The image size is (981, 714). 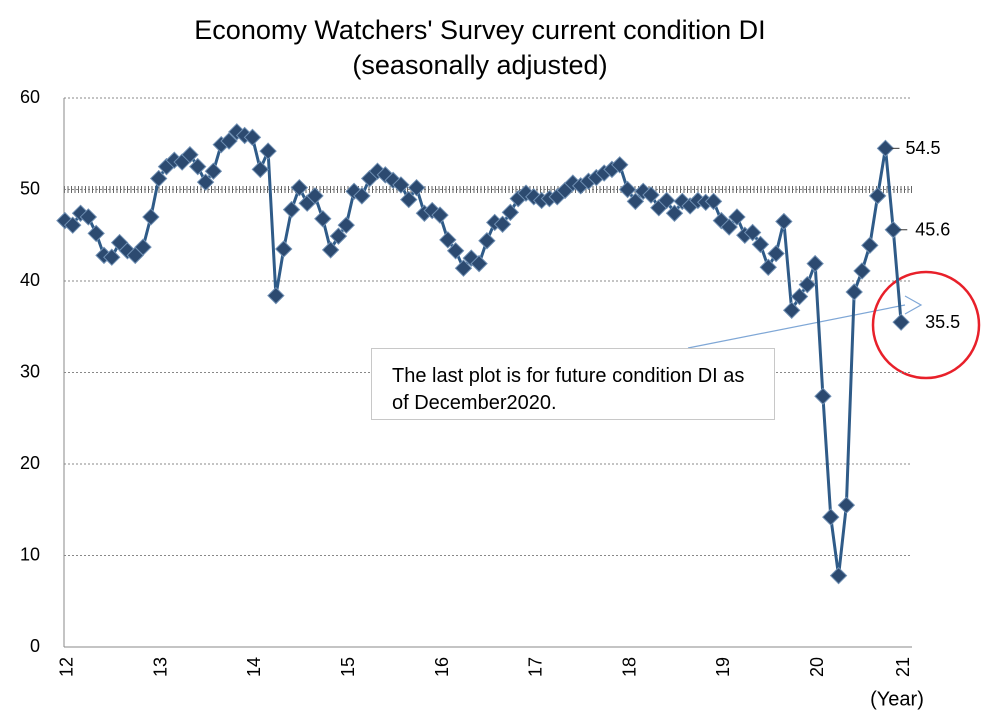 I want to click on x-axis-label: (Year), so click(x=897, y=699).